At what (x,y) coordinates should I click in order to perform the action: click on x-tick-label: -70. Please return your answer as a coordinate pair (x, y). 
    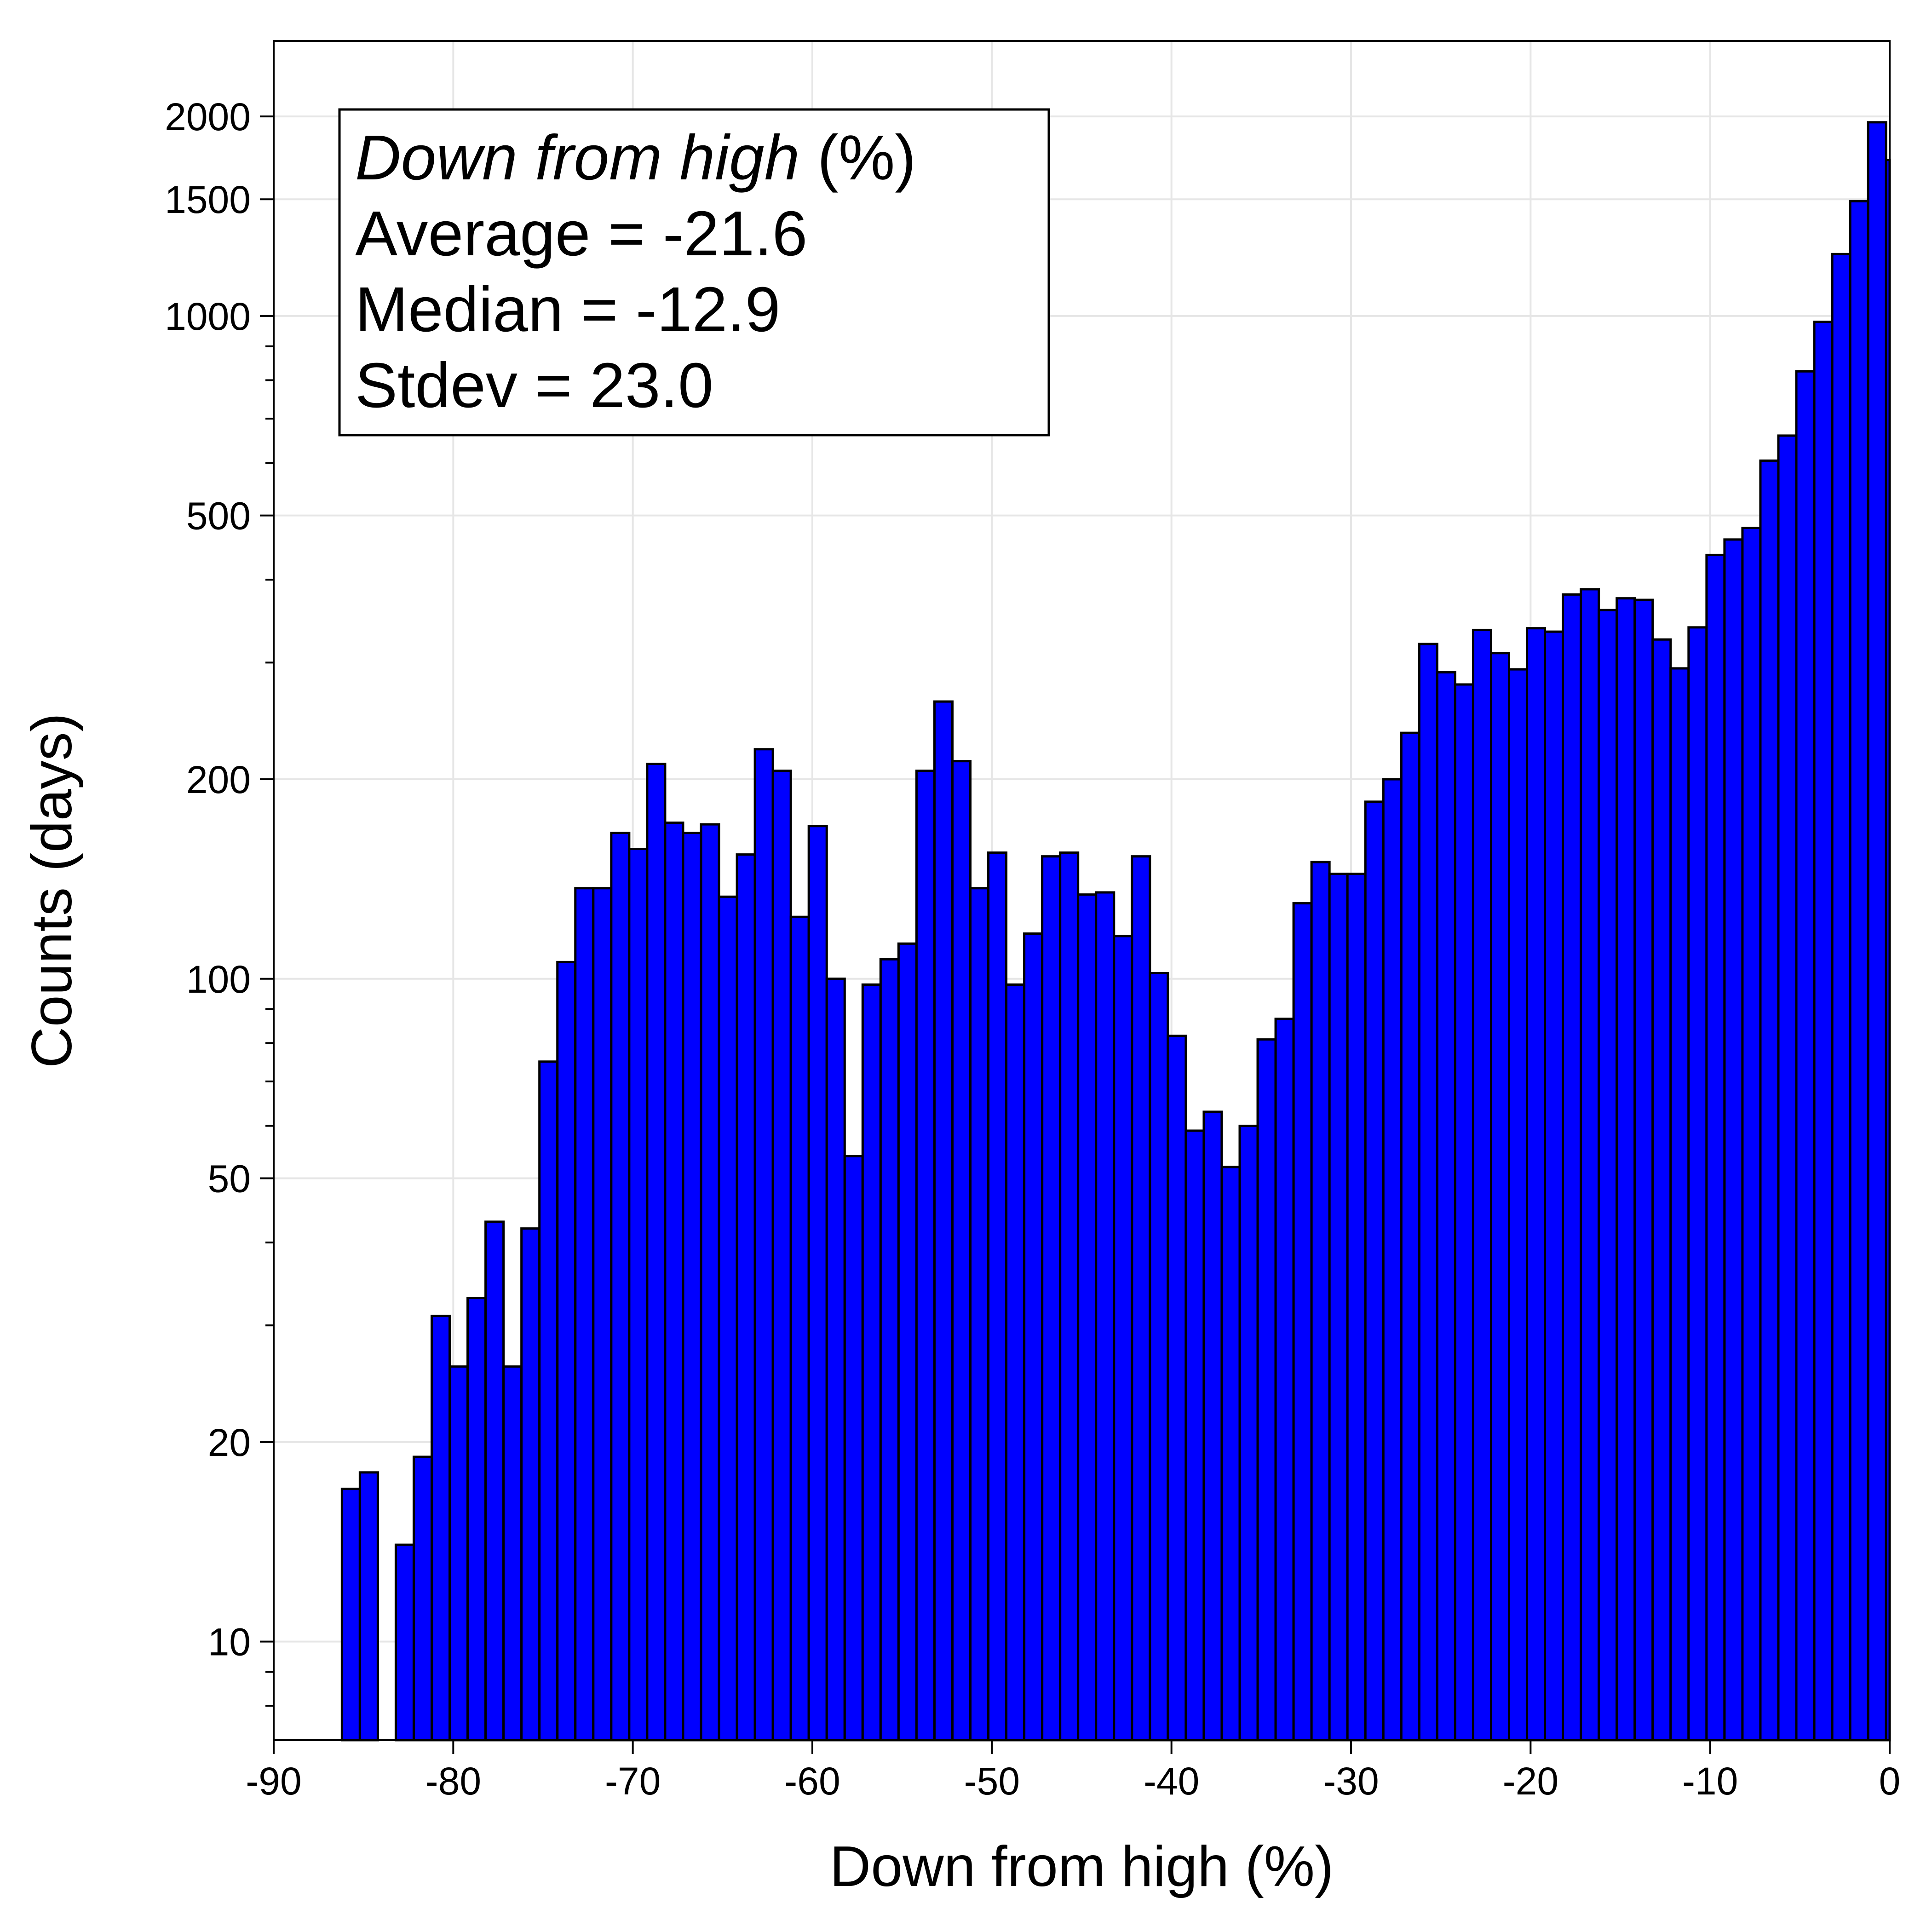
    Looking at the image, I should click on (633, 1781).